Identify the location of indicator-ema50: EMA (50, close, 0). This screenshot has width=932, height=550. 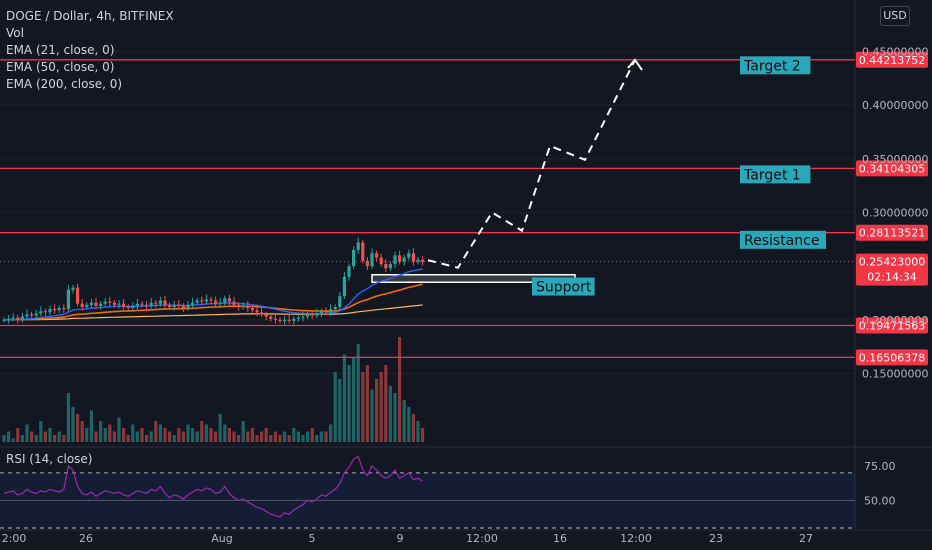
(60, 67).